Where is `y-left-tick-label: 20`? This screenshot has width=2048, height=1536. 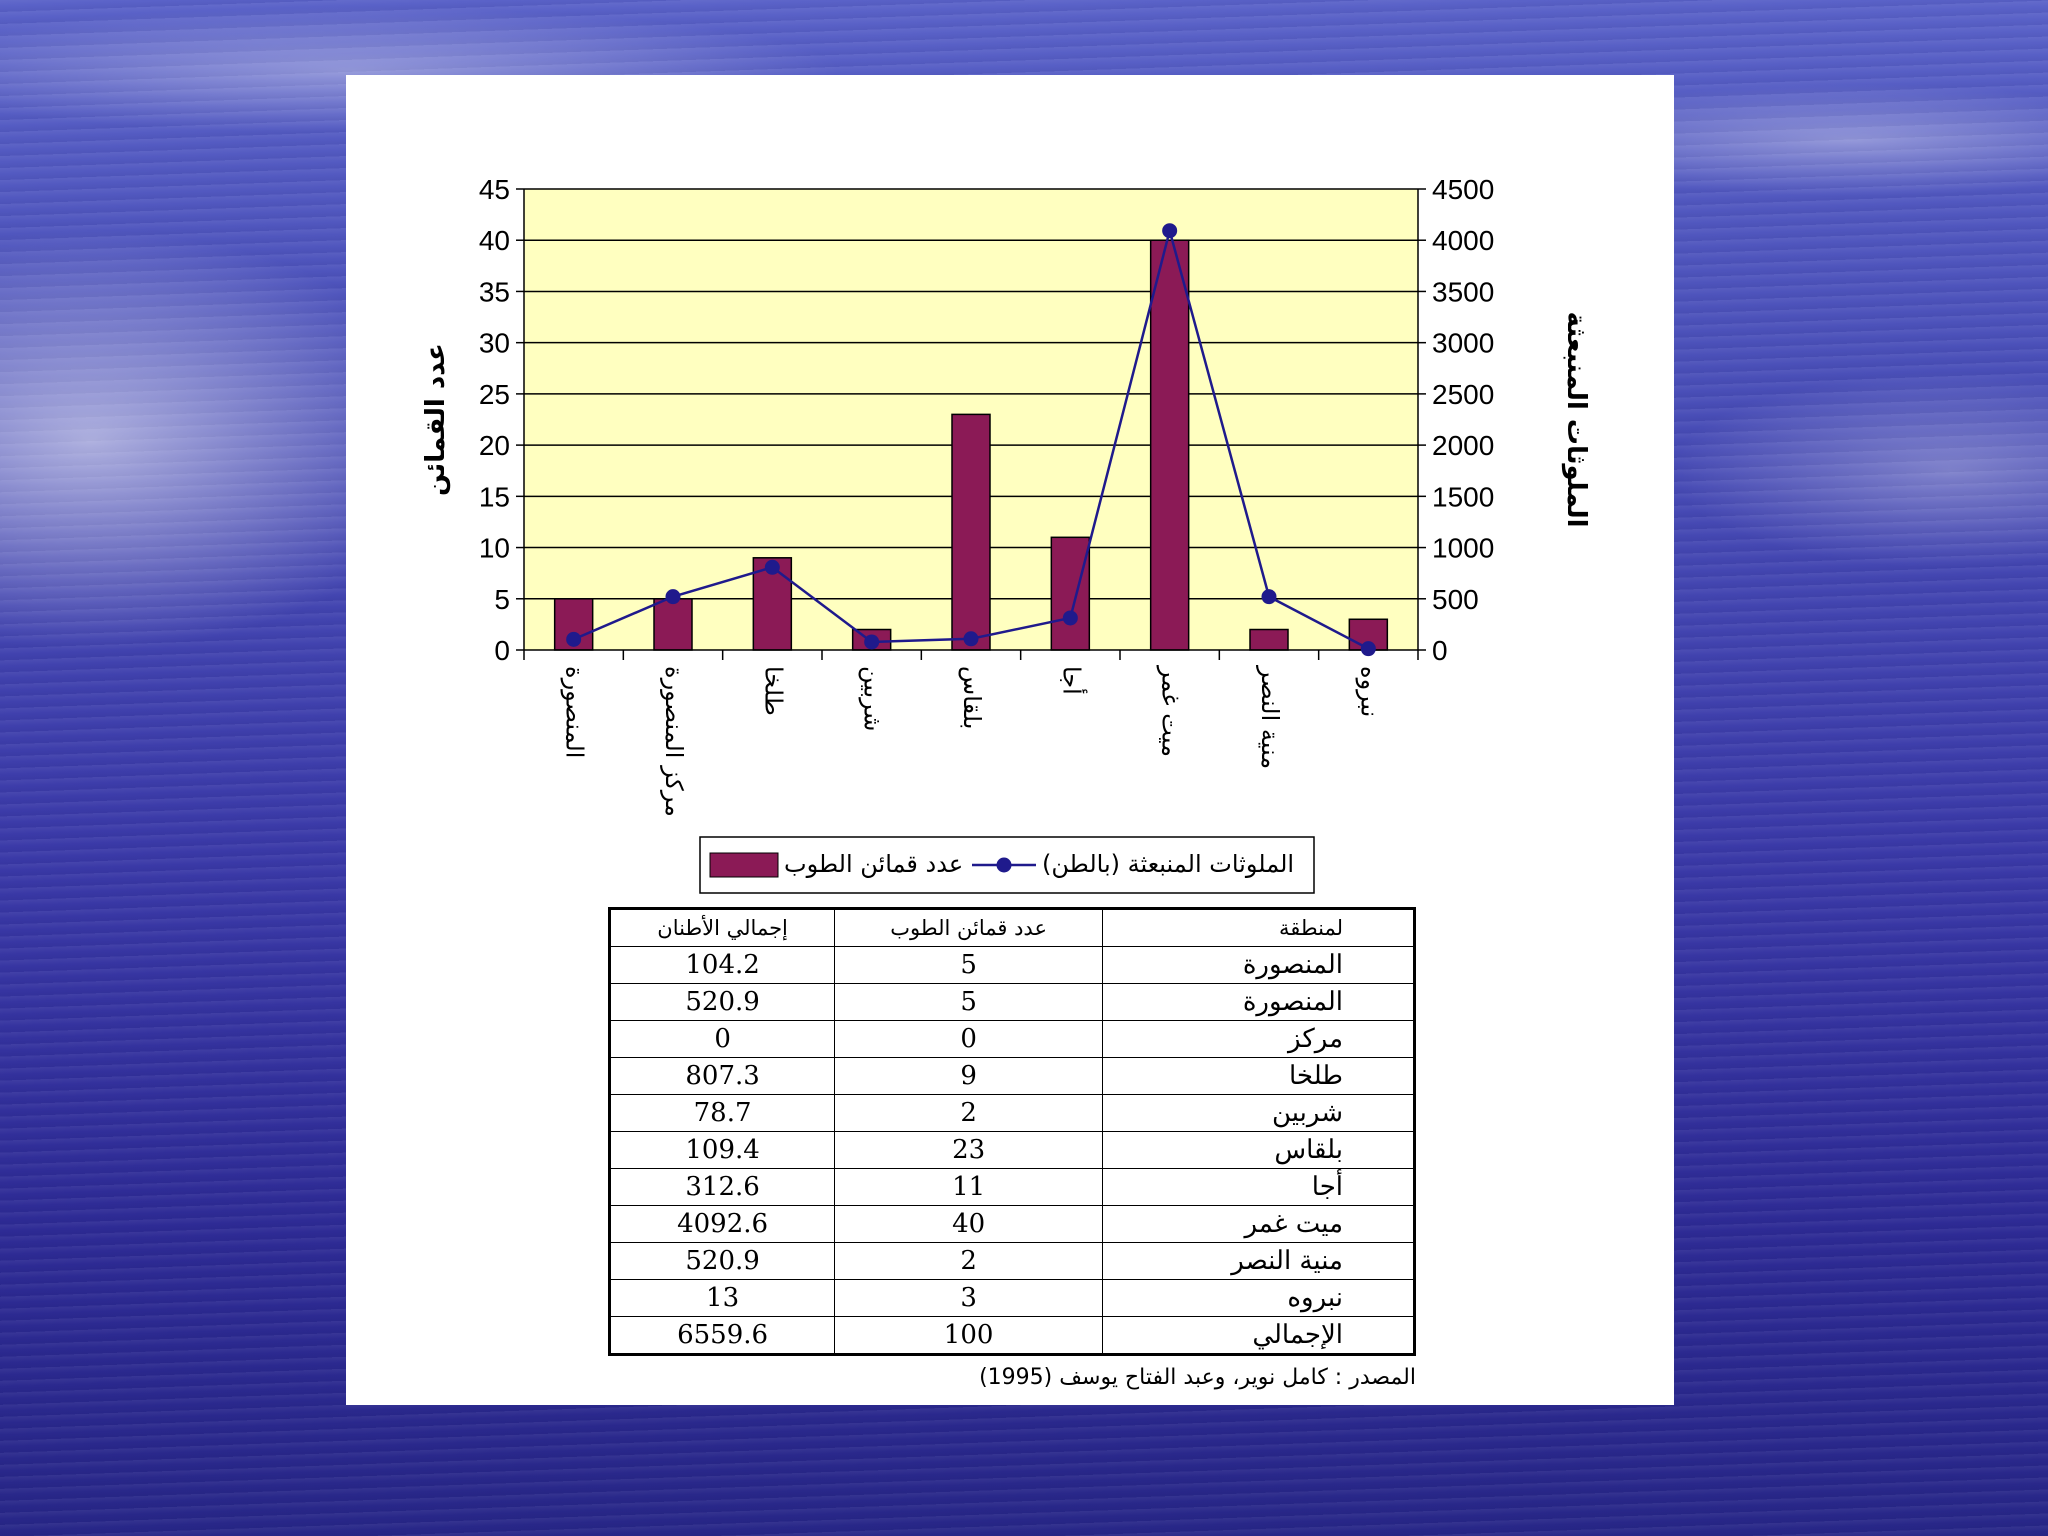
y-left-tick-label: 20 is located at coordinates (494, 445).